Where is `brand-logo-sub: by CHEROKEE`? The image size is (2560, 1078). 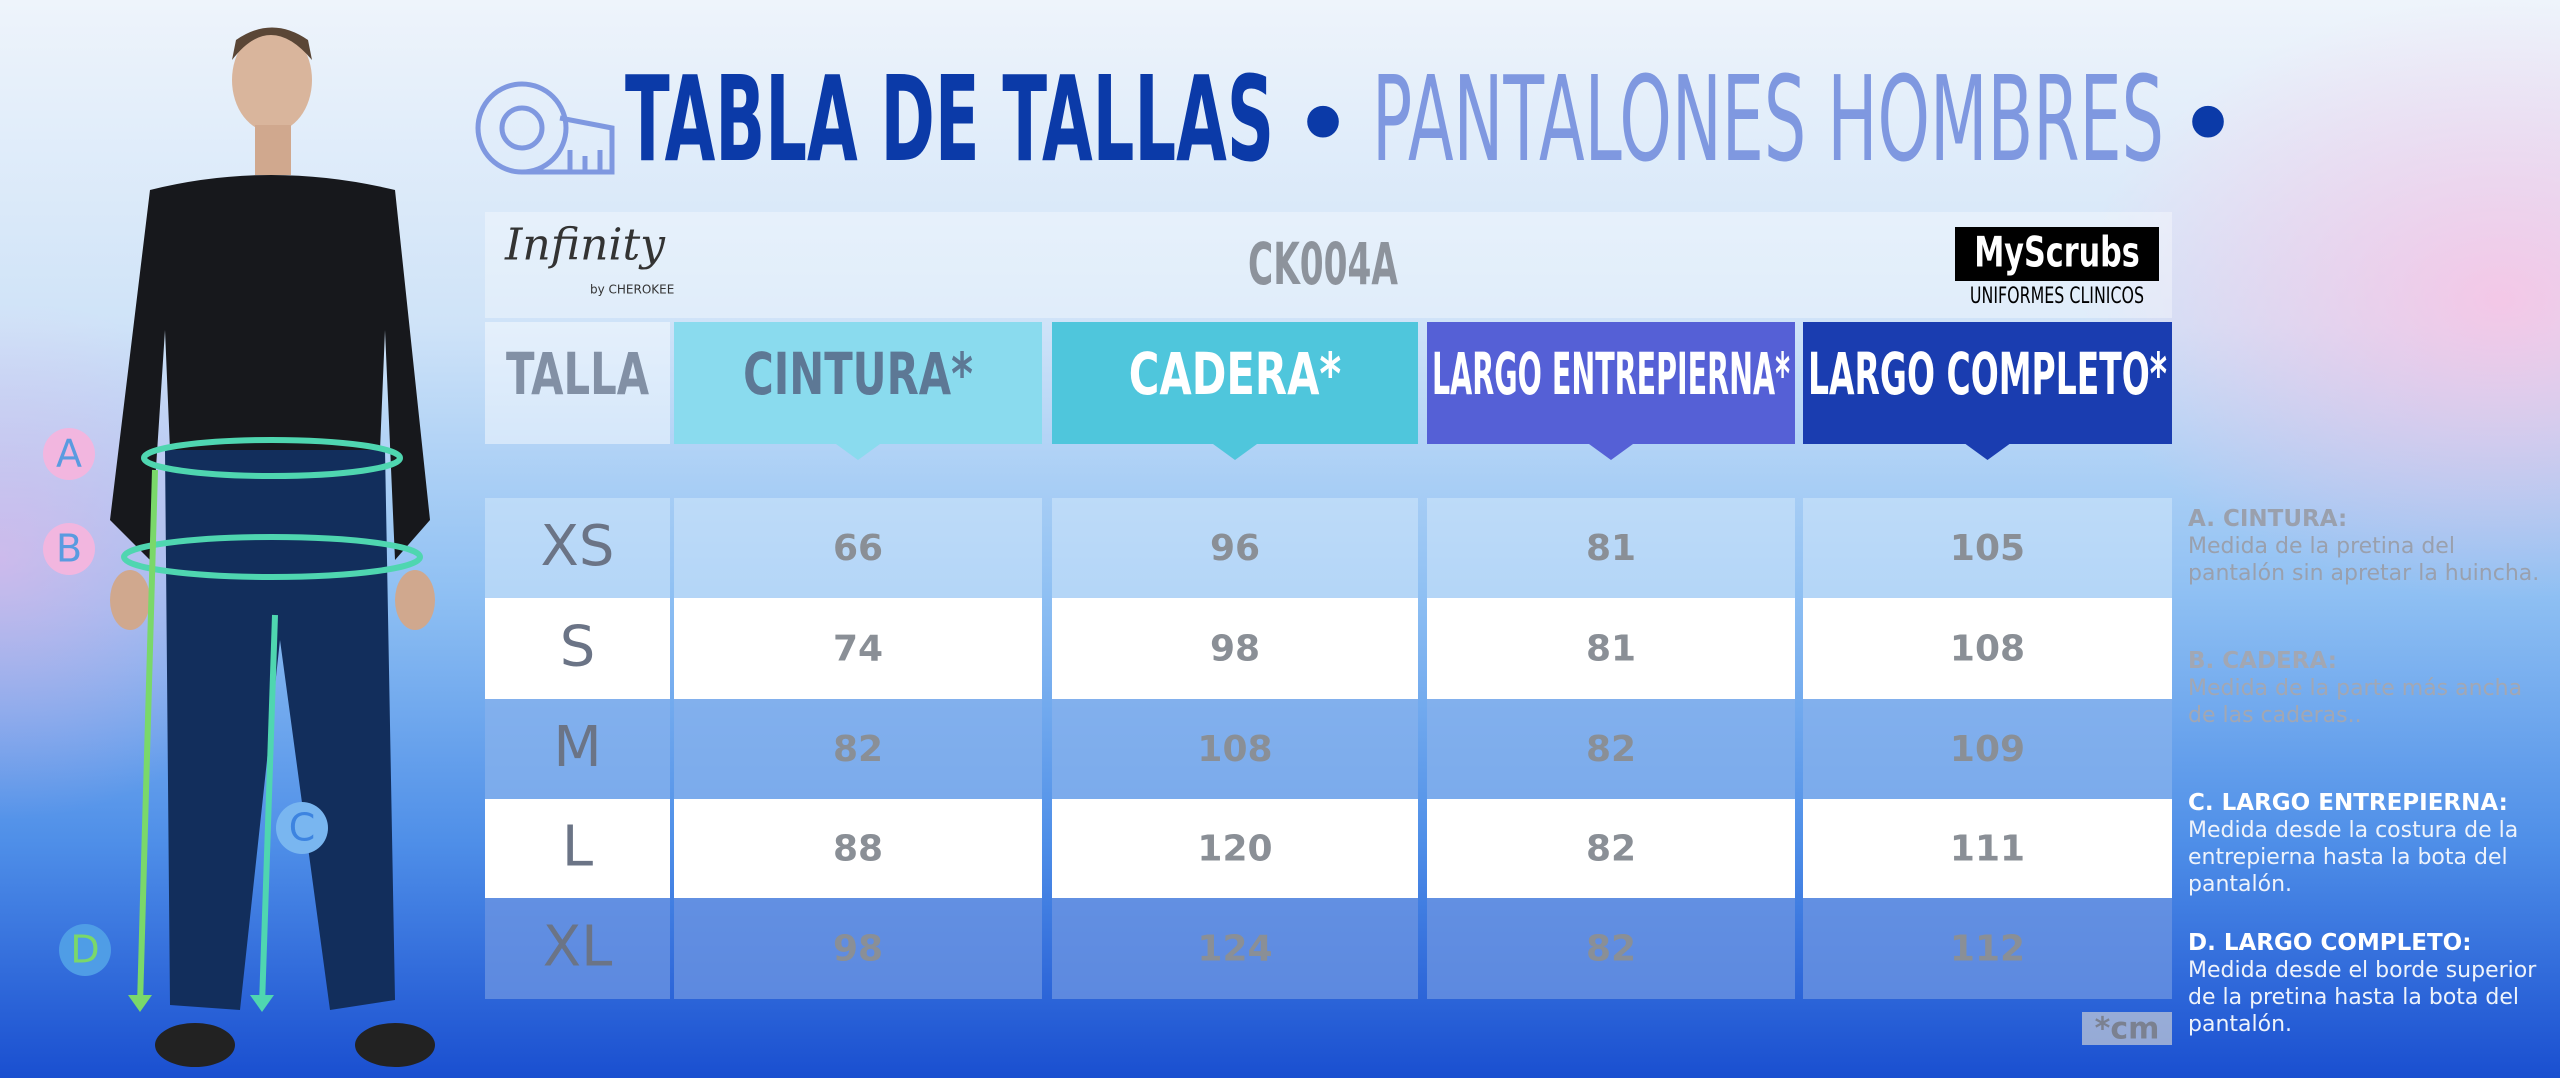
brand-logo-sub: by CHEROKEE is located at coordinates (632, 290).